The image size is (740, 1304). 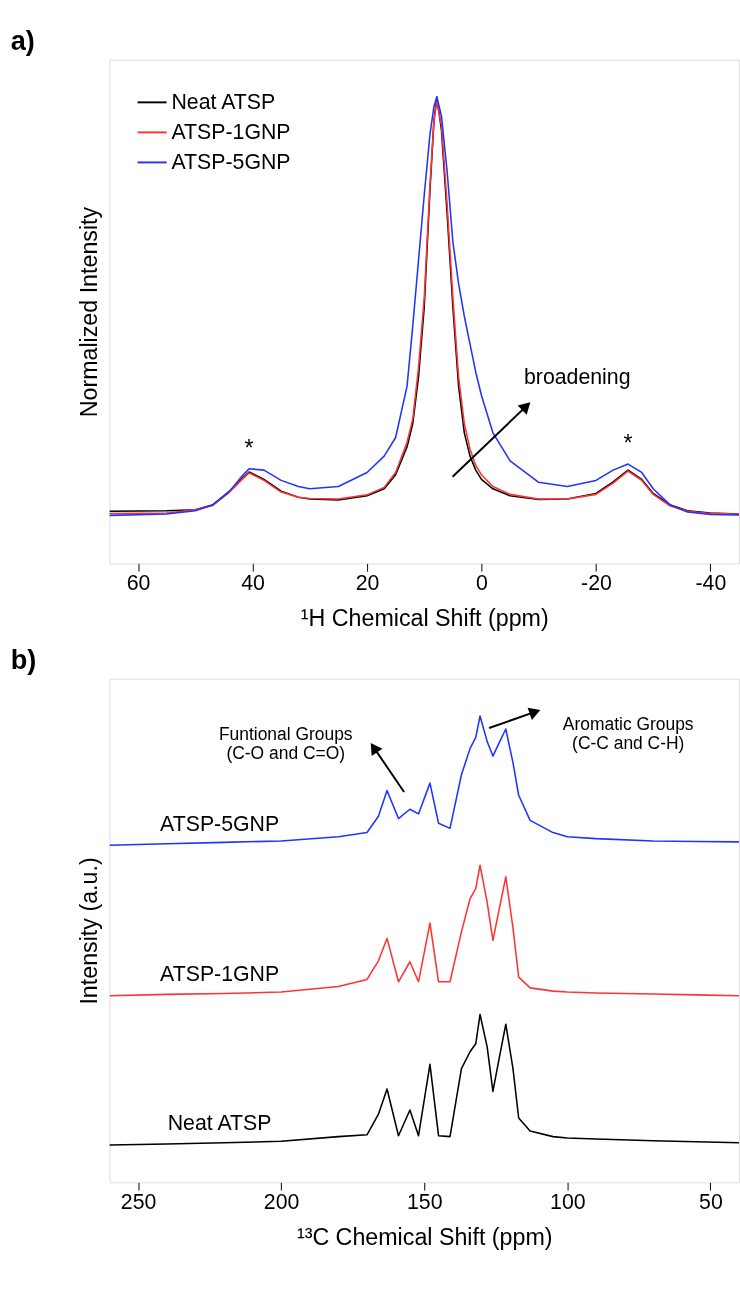 I want to click on x-tick-label: 200, so click(x=281, y=1201).